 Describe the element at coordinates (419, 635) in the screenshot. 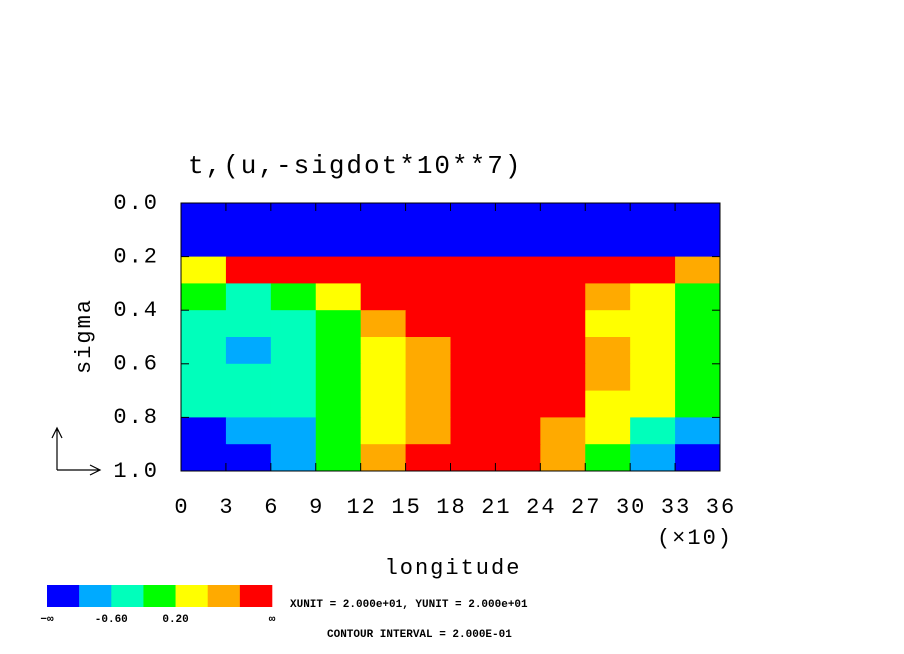

I see `contour-note: CONTOUR INTERVAL = 2.000E-01` at that location.